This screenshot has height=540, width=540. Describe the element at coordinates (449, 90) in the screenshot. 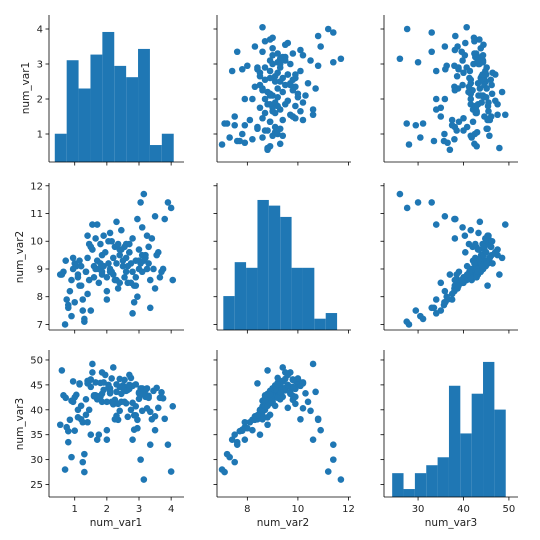

I see `panel-num_var1-vs-num_var3` at that location.